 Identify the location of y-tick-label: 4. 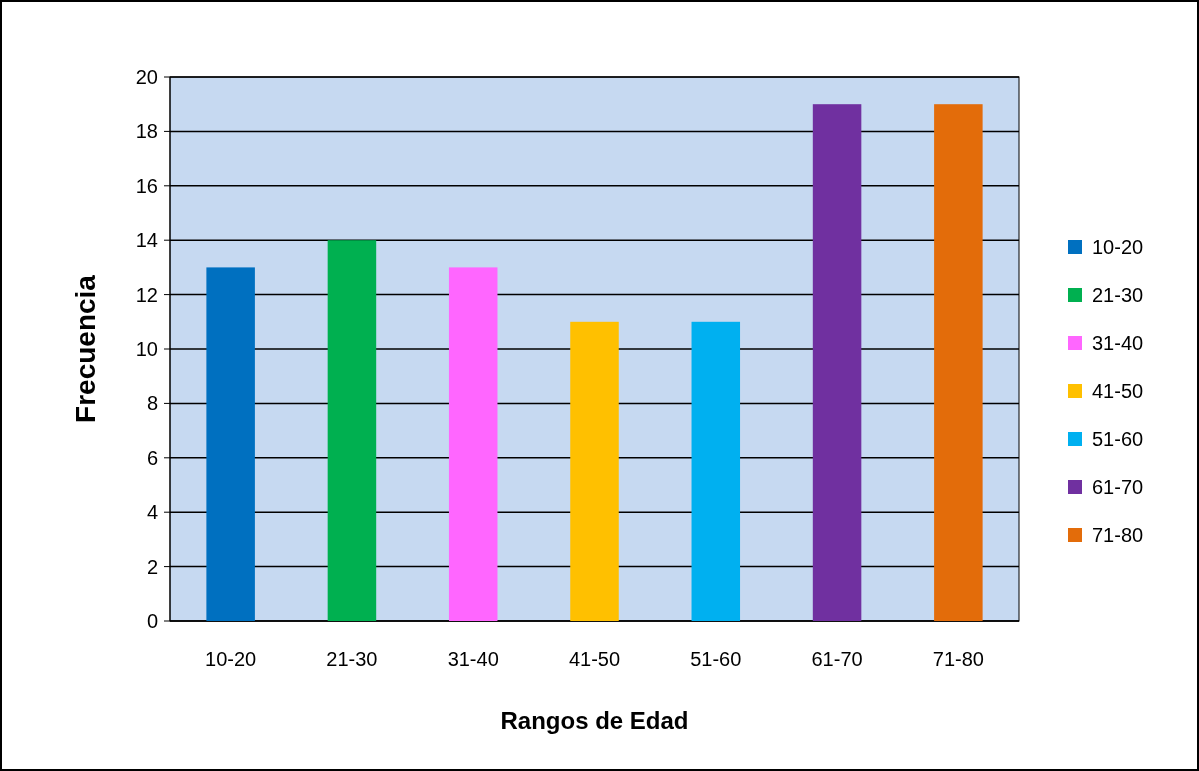
(152, 512).